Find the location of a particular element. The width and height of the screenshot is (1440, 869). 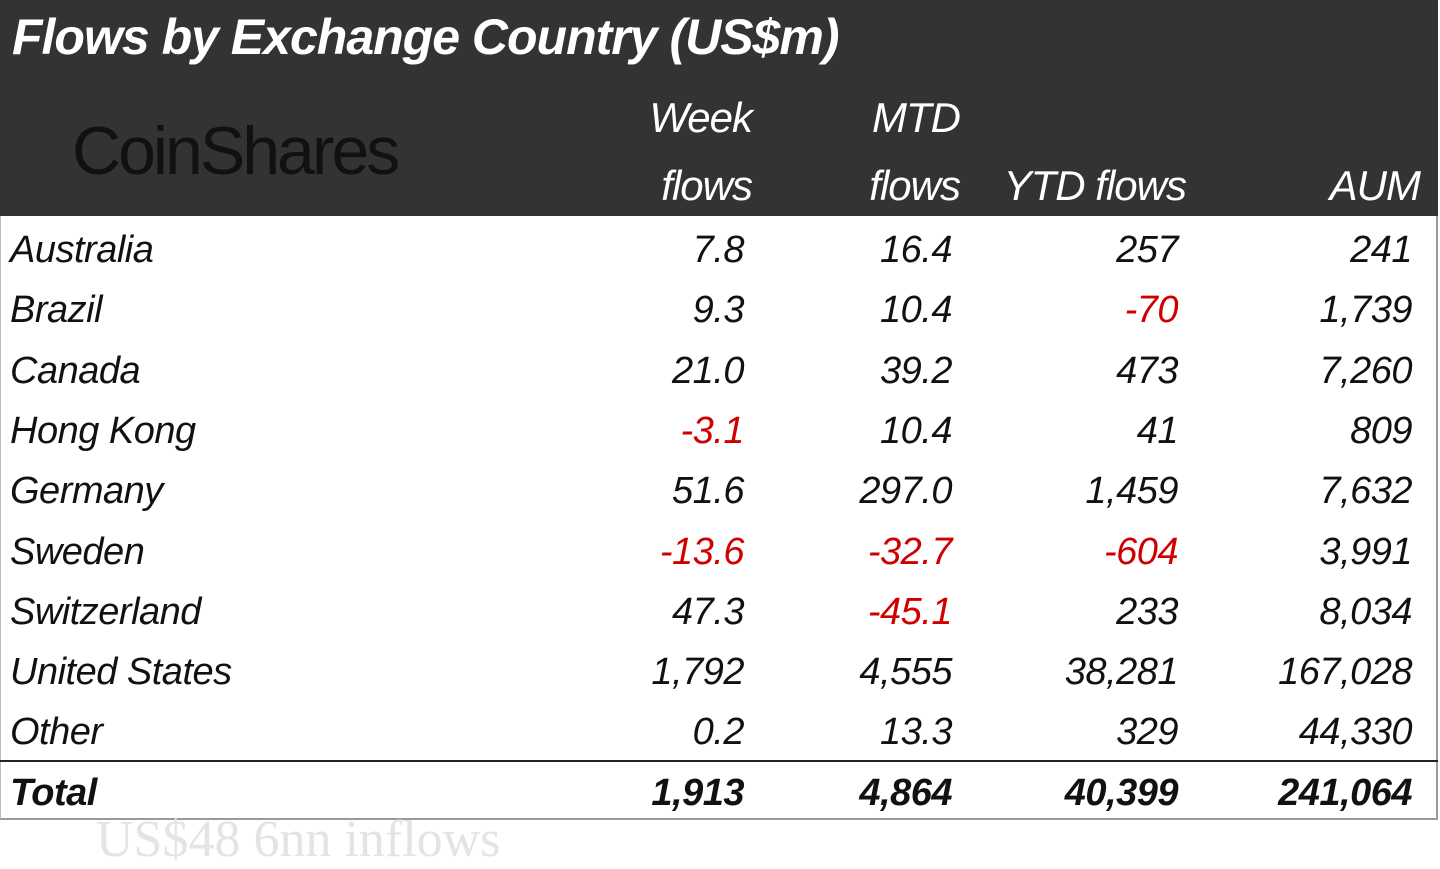

total-label: Total is located at coordinates (53, 793).